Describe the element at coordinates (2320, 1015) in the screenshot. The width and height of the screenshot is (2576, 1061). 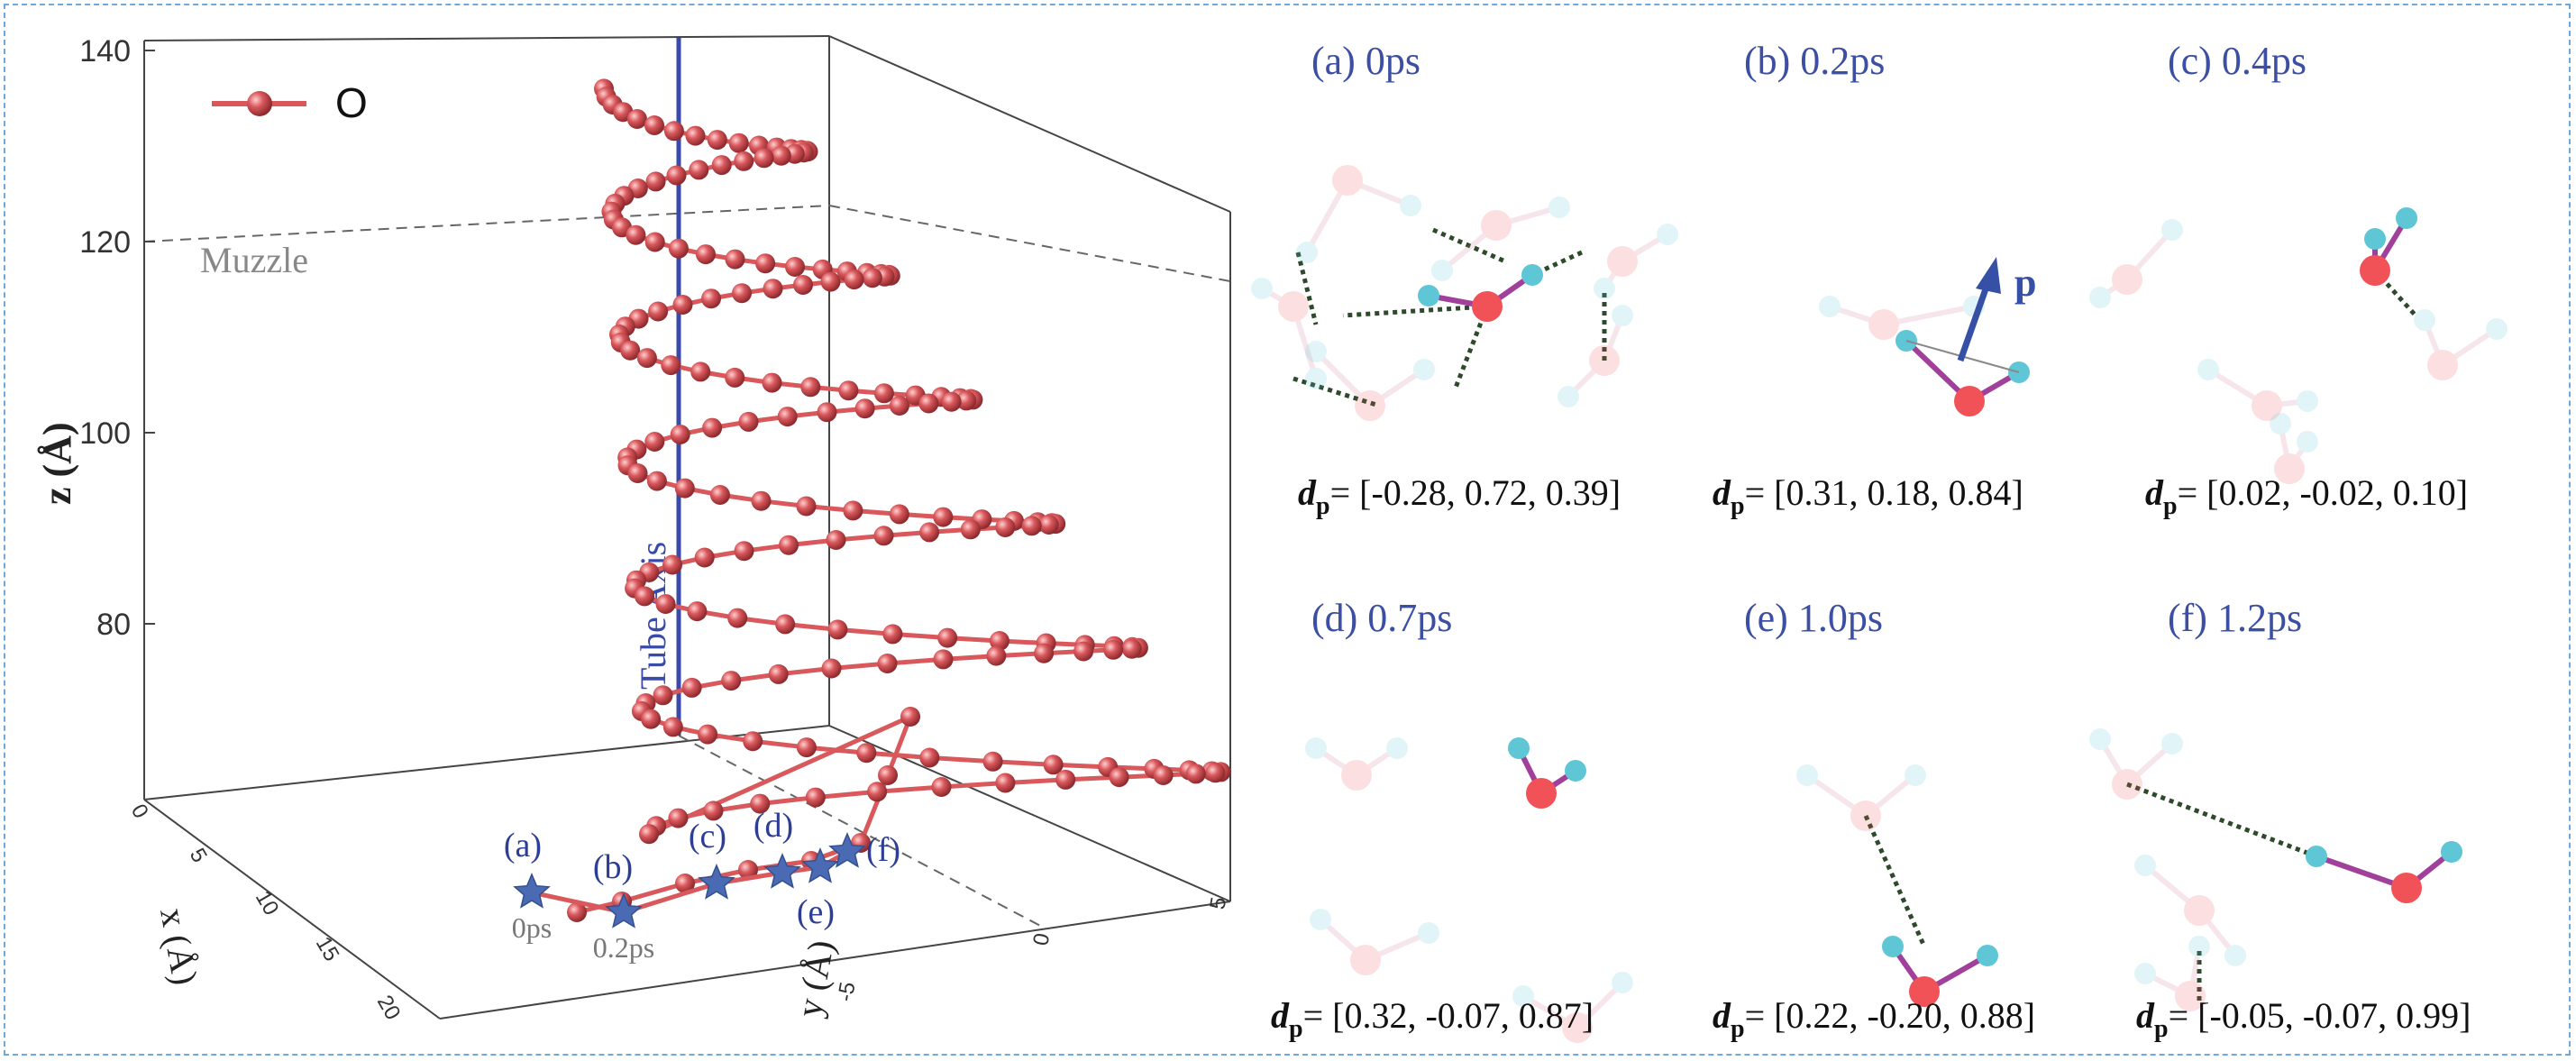
I see `dp-values: = [-0.05, -0.07, 0.99]` at that location.